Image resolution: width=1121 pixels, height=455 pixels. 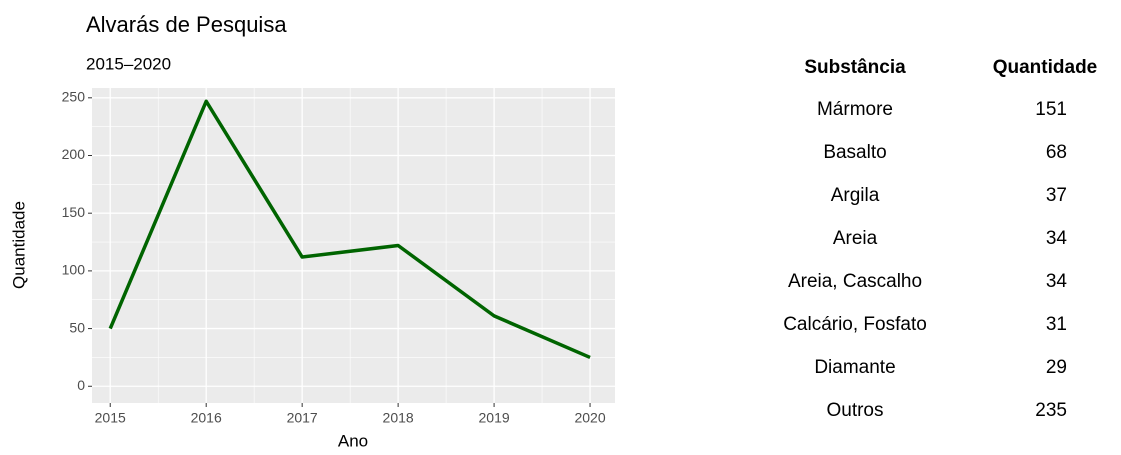 I want to click on x-tick-label: 2019, so click(x=494, y=418).